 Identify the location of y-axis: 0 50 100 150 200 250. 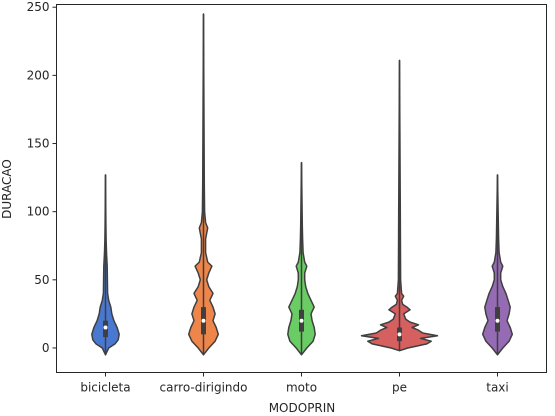
(42, 177).